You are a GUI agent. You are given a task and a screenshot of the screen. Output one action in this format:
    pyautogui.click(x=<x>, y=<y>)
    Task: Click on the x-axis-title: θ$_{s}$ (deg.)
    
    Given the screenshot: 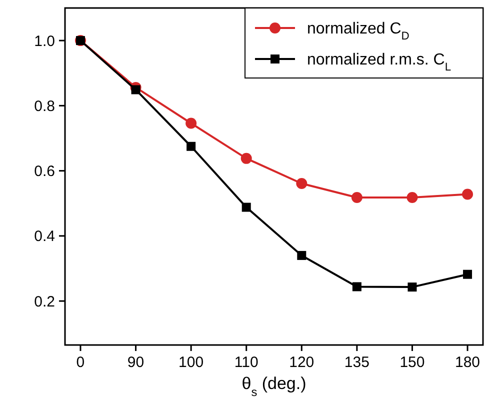 What is the action you would take?
    pyautogui.click(x=274, y=386)
    